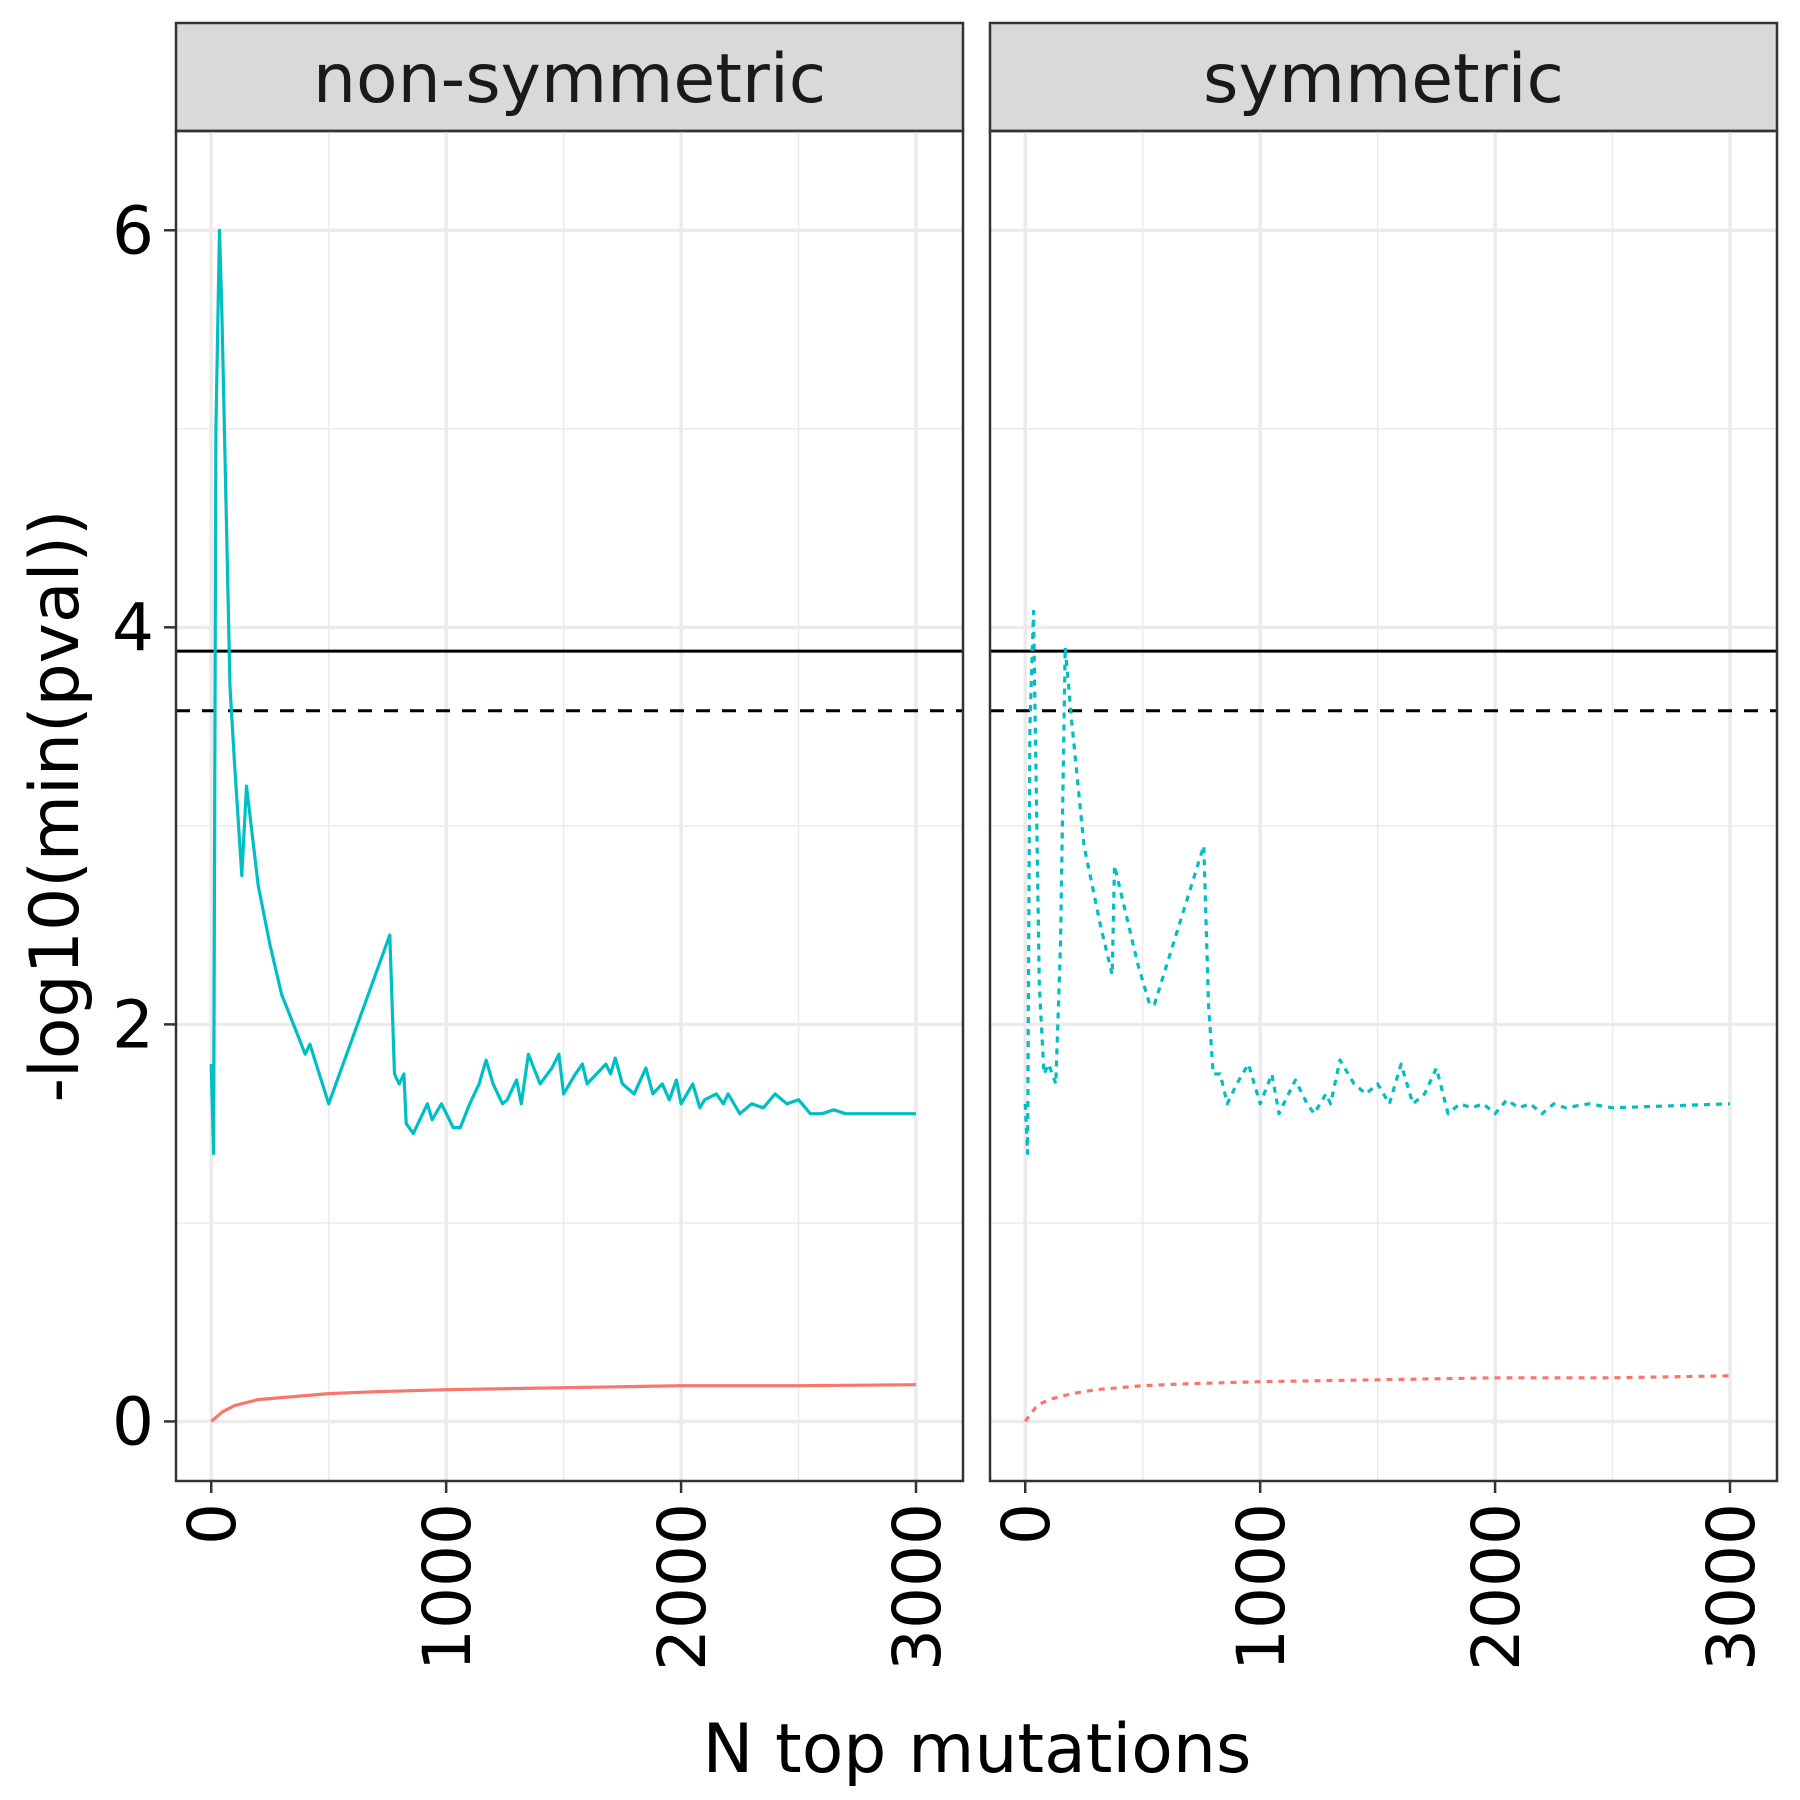 Image resolution: width=1800 pixels, height=1800 pixels. Describe the element at coordinates (144, 826) in the screenshot. I see `y-axis: 0 2 4 6` at that location.